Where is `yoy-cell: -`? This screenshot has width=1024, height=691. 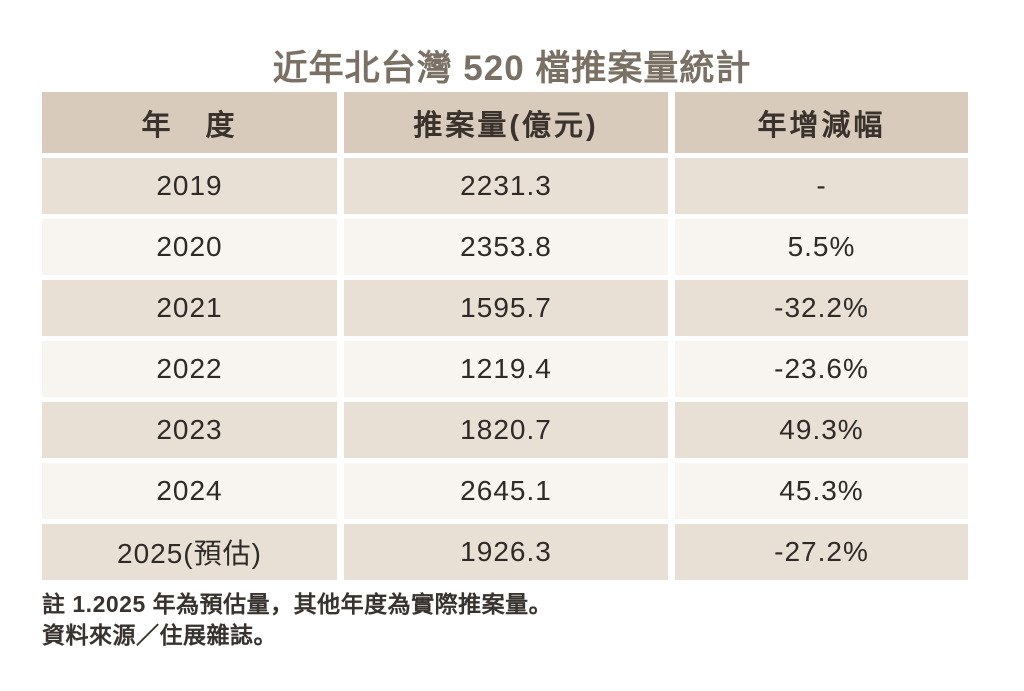
yoy-cell: - is located at coordinates (821, 186).